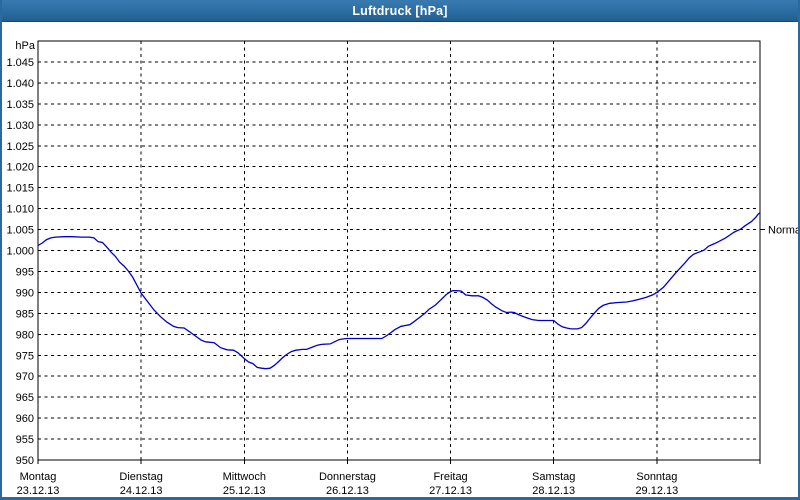  I want to click on svg-text: 955, so click(25, 440).